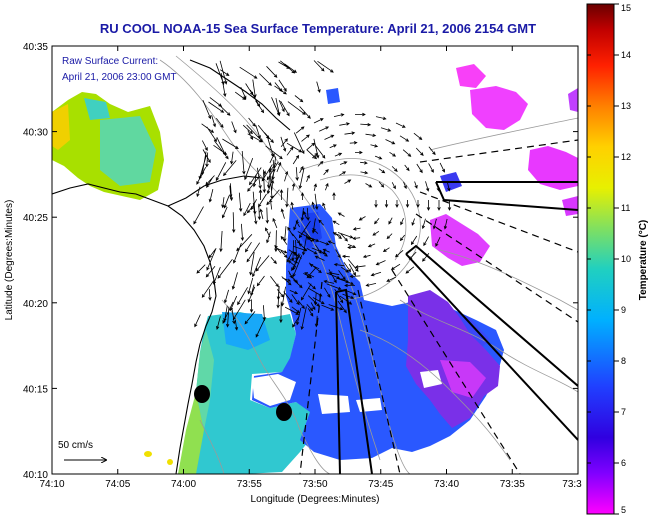  I want to click on colorbar-tick-label: 14, so click(626, 55).